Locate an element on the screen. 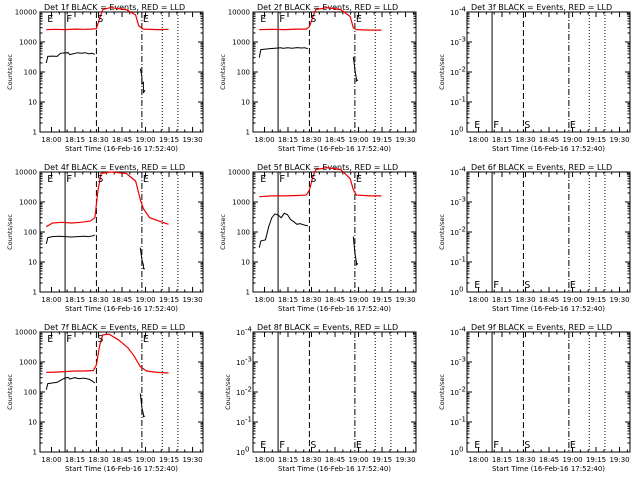 The image size is (640, 480). panel-title: Det 7f BLACK = Events, RED = LLD is located at coordinates (114, 327).